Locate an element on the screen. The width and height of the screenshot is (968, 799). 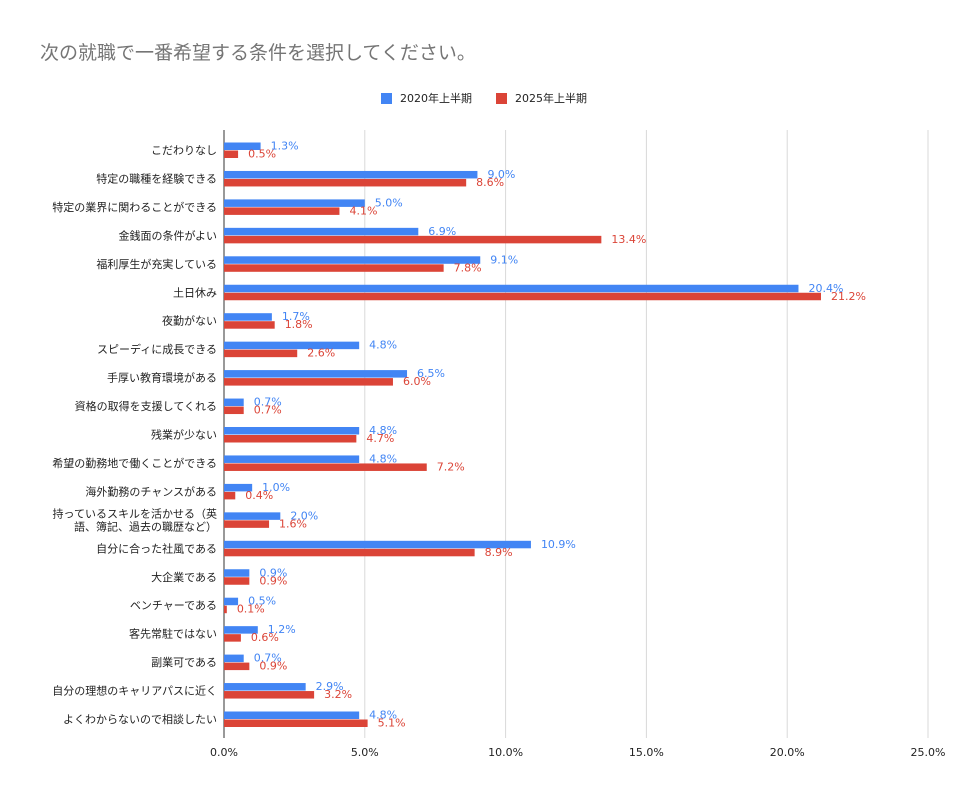
category-label: 特定の業界に関わることができる is located at coordinates (134, 207).